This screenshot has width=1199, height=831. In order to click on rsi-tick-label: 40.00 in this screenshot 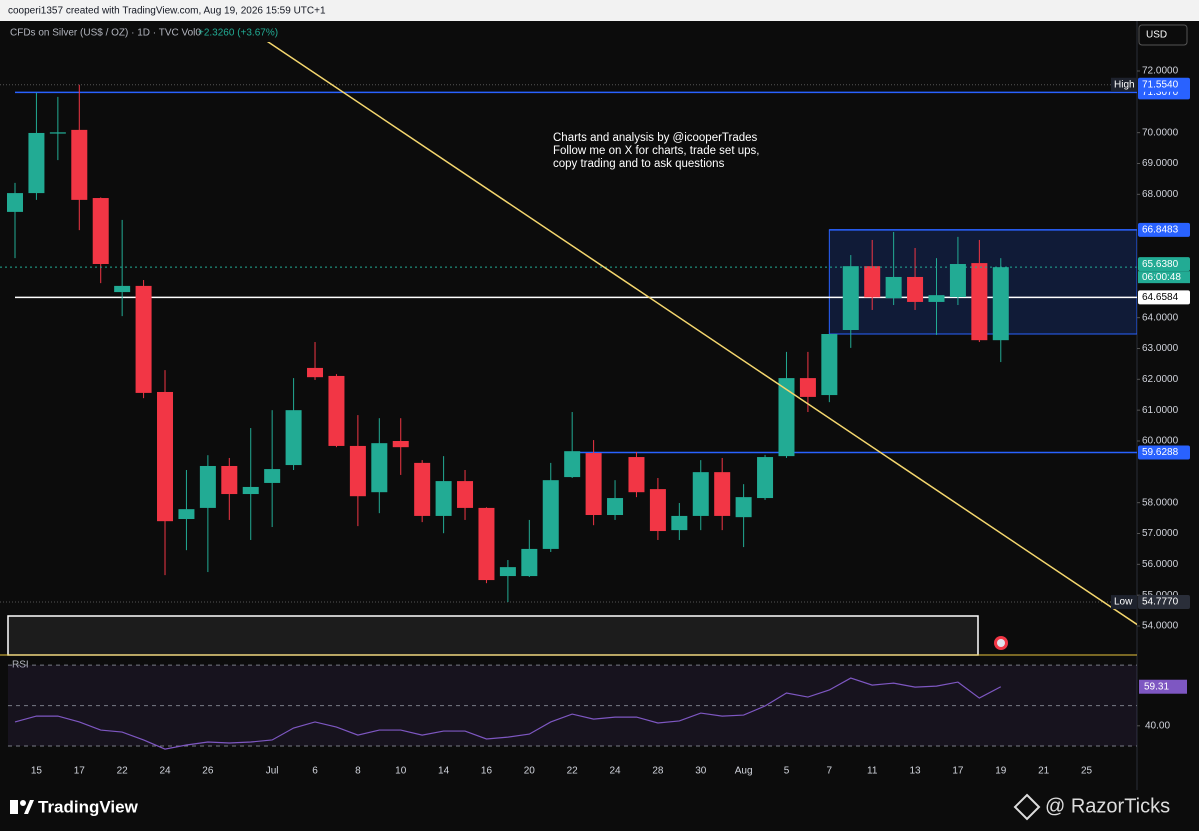, I will do `click(1157, 725)`.